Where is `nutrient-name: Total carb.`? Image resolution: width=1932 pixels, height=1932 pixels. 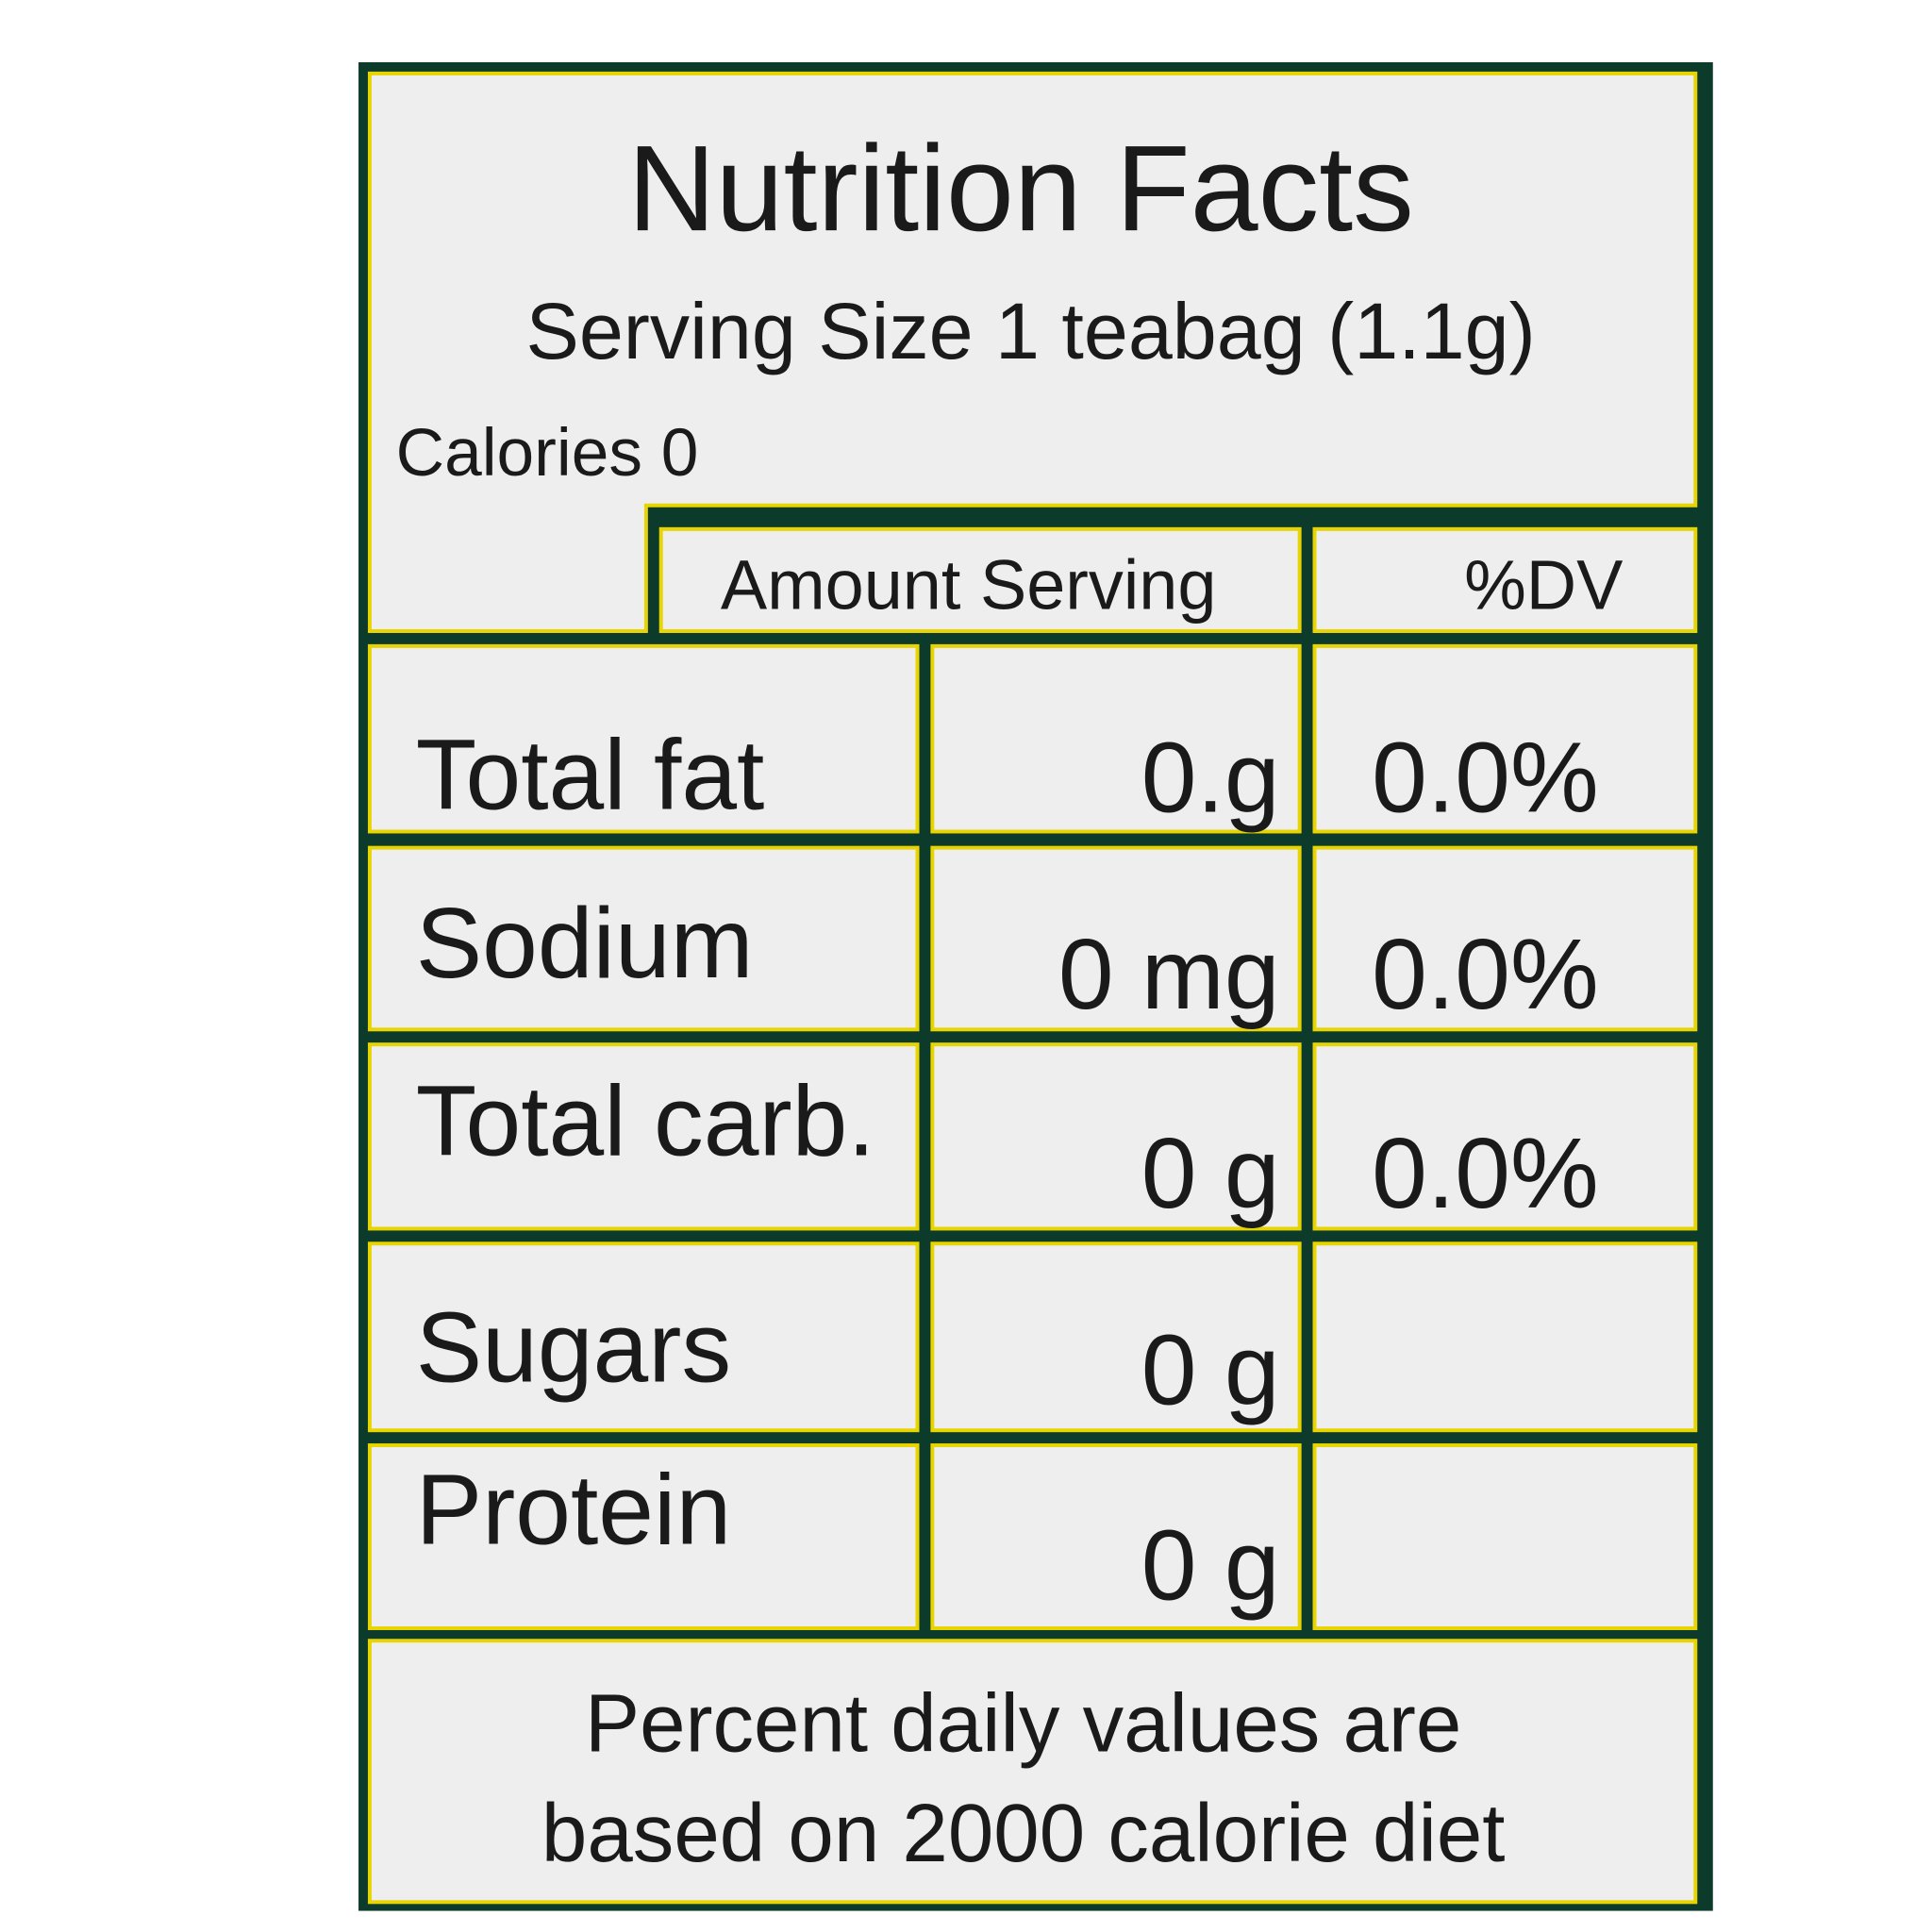 nutrient-name: Total carb. is located at coordinates (645, 1121).